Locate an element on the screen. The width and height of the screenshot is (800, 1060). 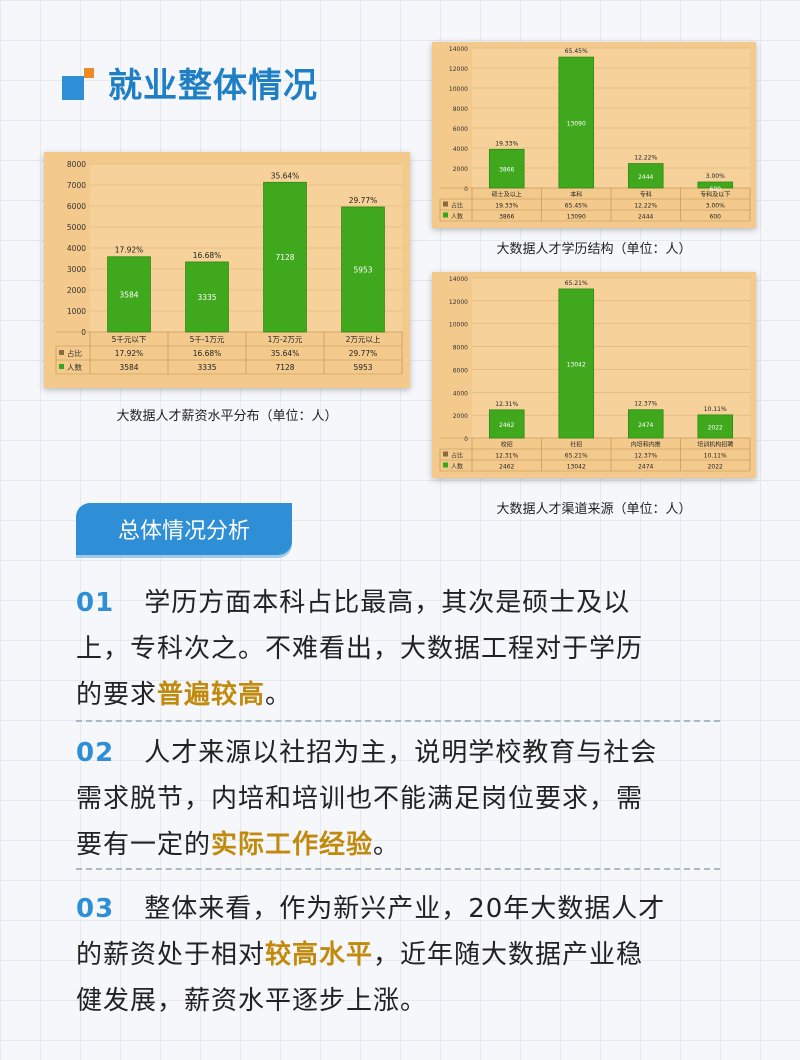
y-tick-label: 5000 is located at coordinates (76, 227).